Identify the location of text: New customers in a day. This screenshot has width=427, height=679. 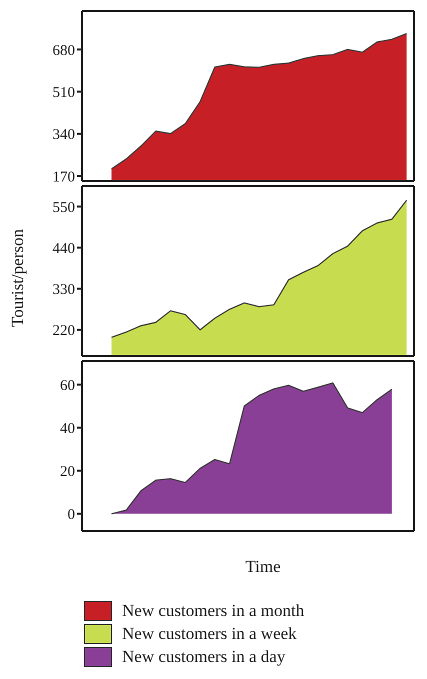
(204, 656).